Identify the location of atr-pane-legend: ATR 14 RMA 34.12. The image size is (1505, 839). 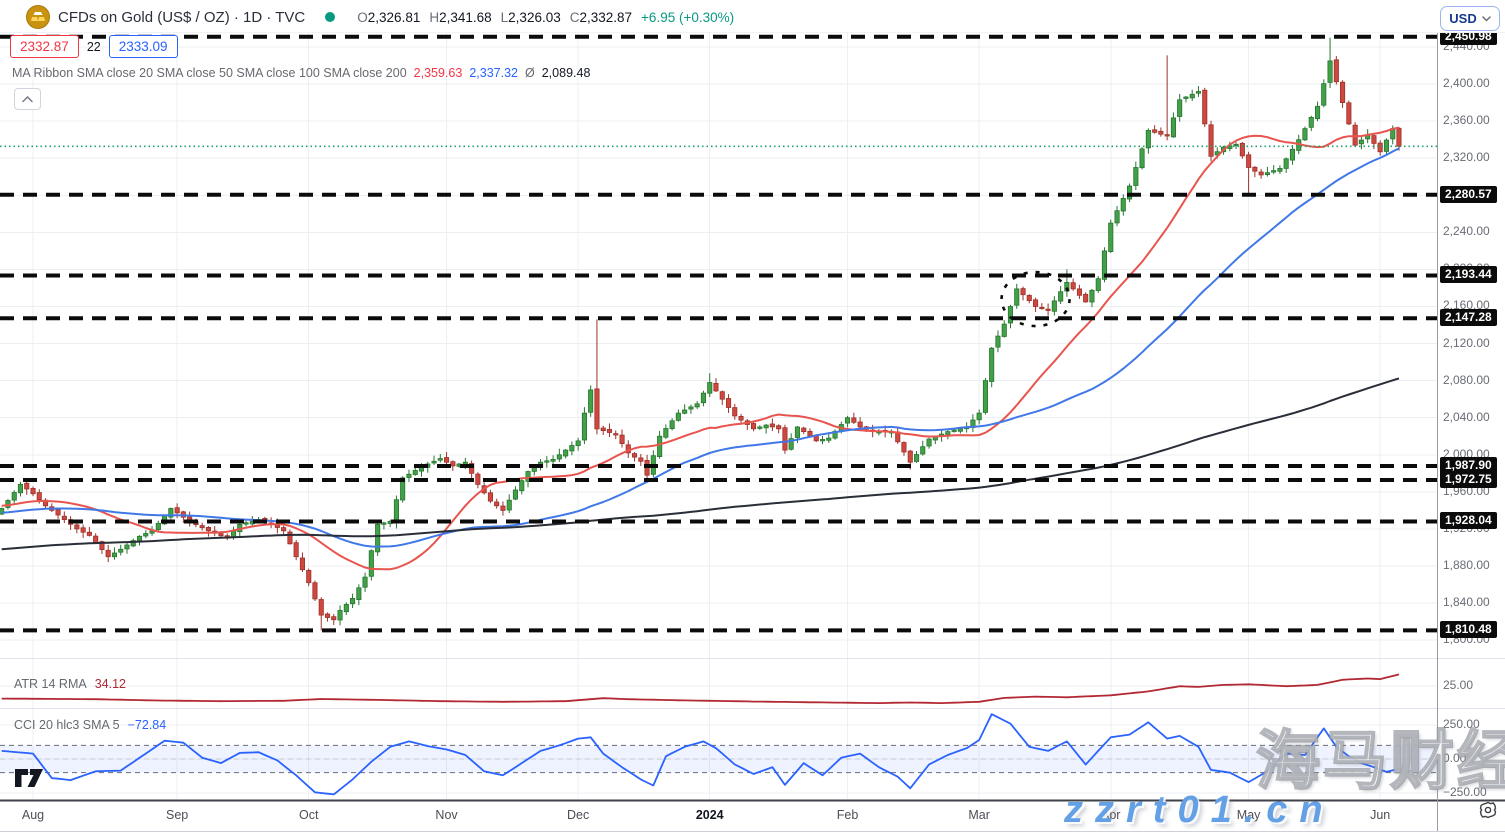
(70, 684).